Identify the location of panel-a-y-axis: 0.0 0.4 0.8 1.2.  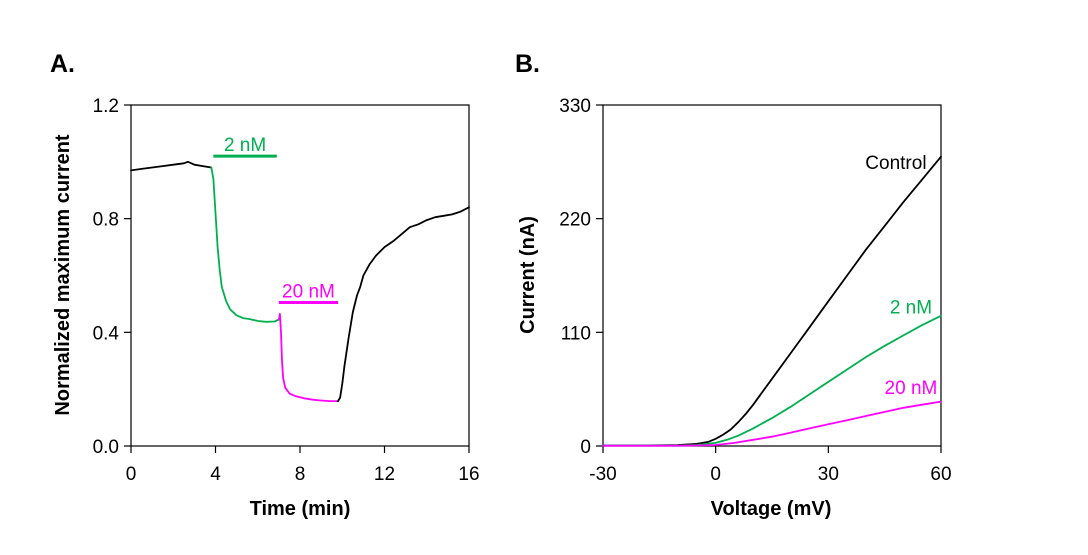
(112, 277).